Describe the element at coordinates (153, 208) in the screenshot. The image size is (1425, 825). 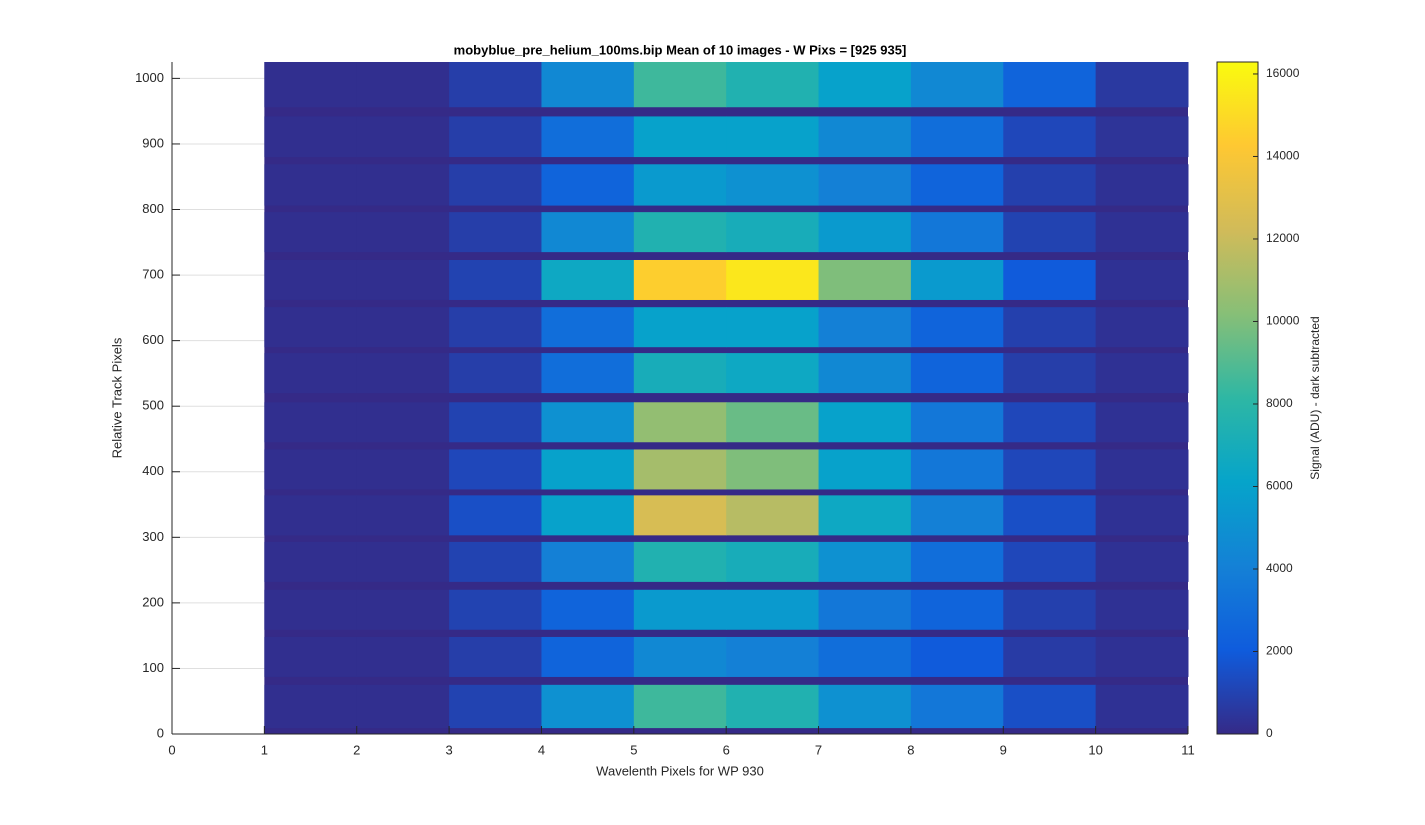
I see `y-tick-label: 800` at that location.